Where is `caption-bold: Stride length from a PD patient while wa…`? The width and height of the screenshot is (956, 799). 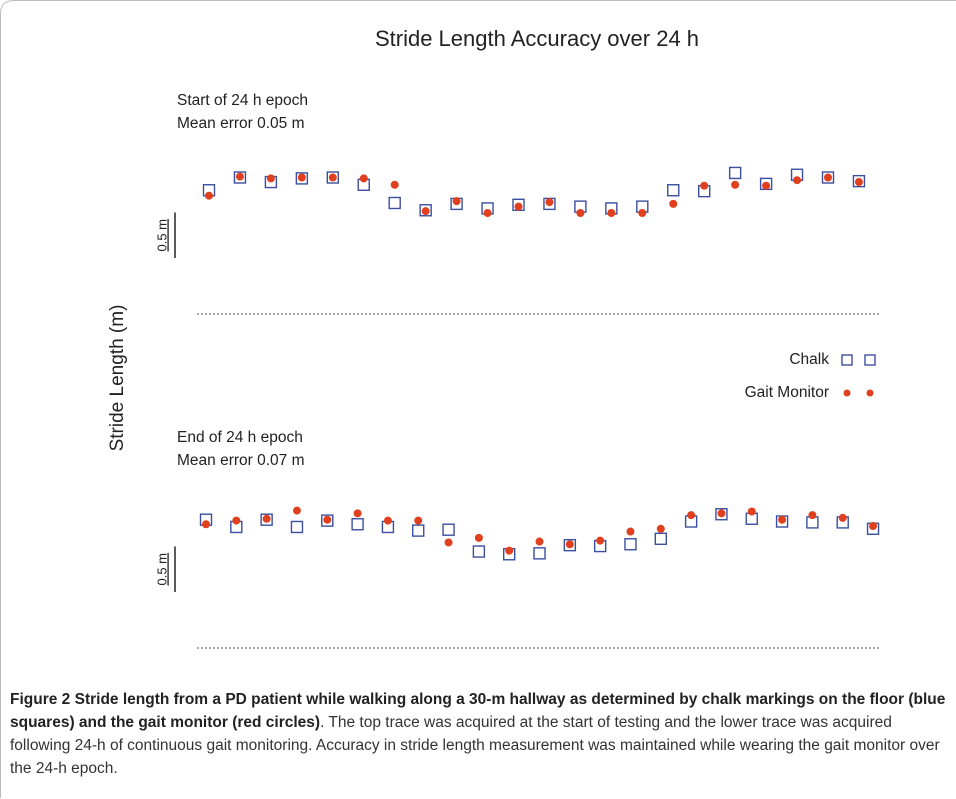 caption-bold: Stride length from a PD patient while wa… is located at coordinates (478, 711).